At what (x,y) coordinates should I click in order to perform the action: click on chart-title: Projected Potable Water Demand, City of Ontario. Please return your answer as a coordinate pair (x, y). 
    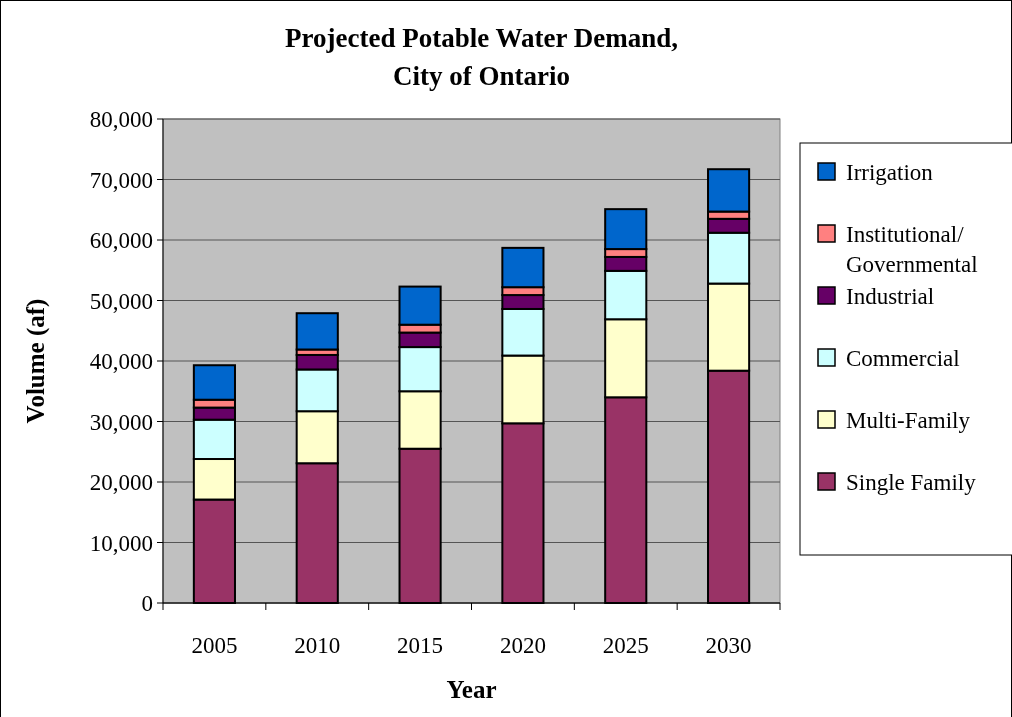
    Looking at the image, I should click on (481, 57).